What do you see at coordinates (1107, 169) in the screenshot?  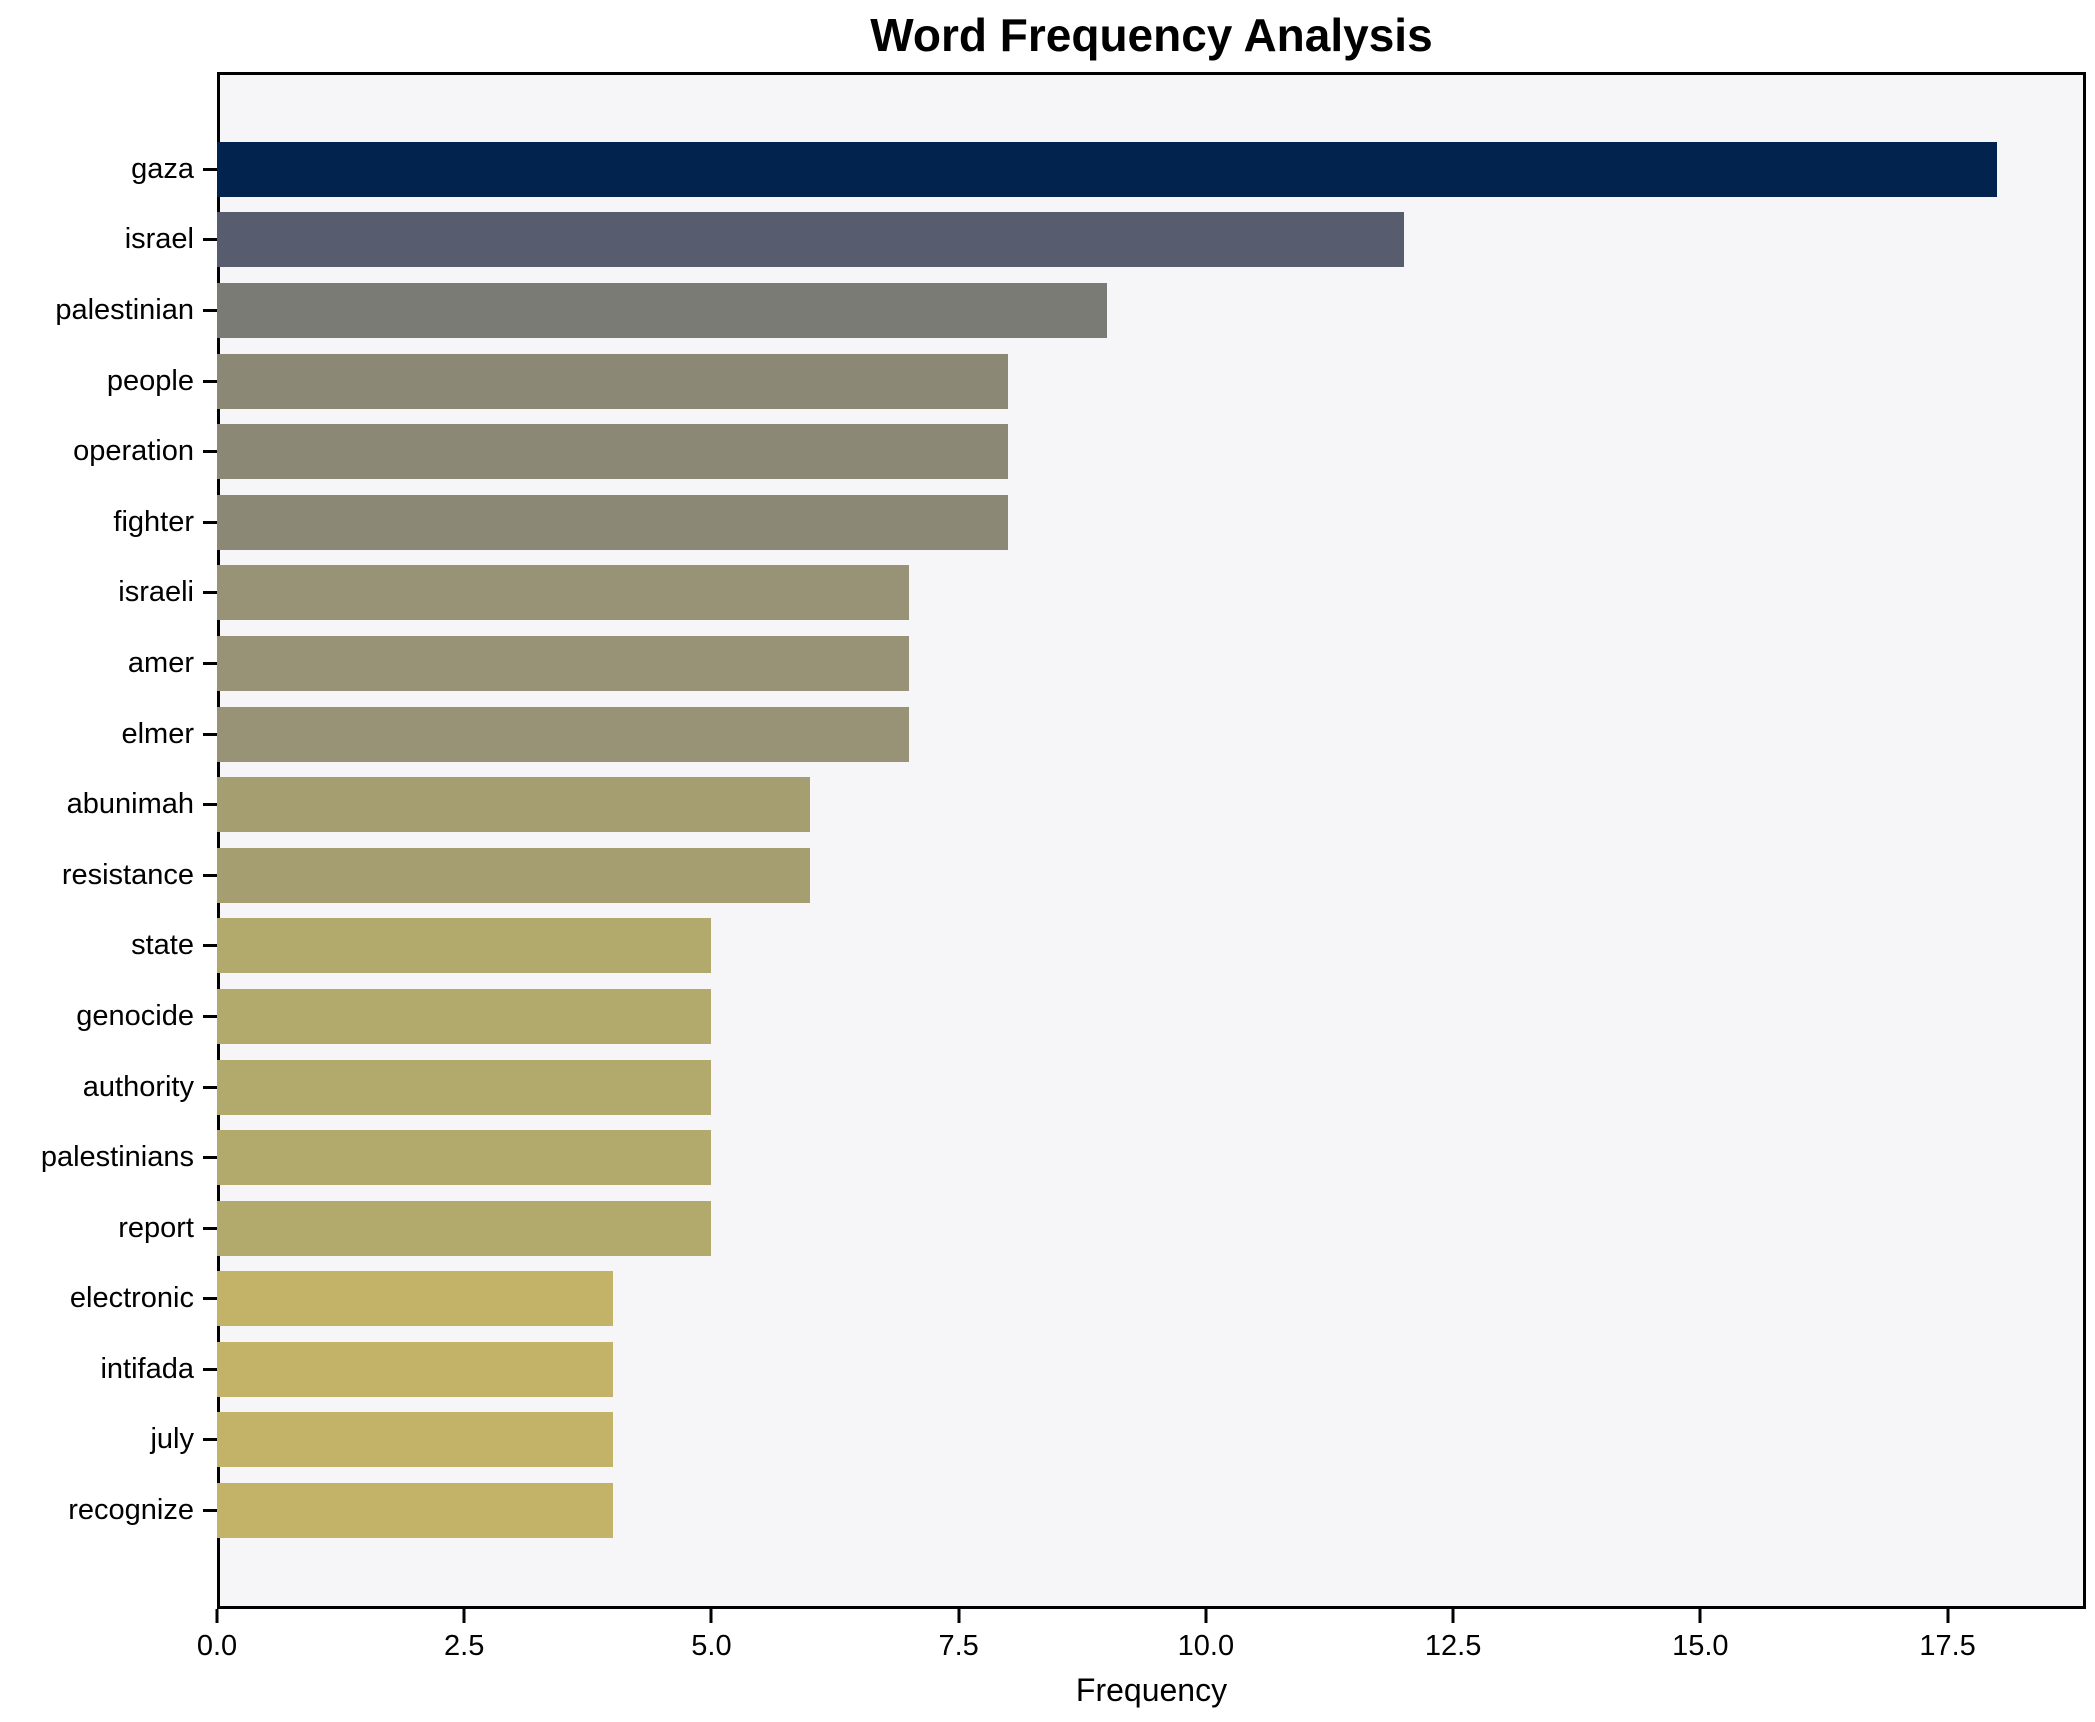 I see `bar-gaza` at bounding box center [1107, 169].